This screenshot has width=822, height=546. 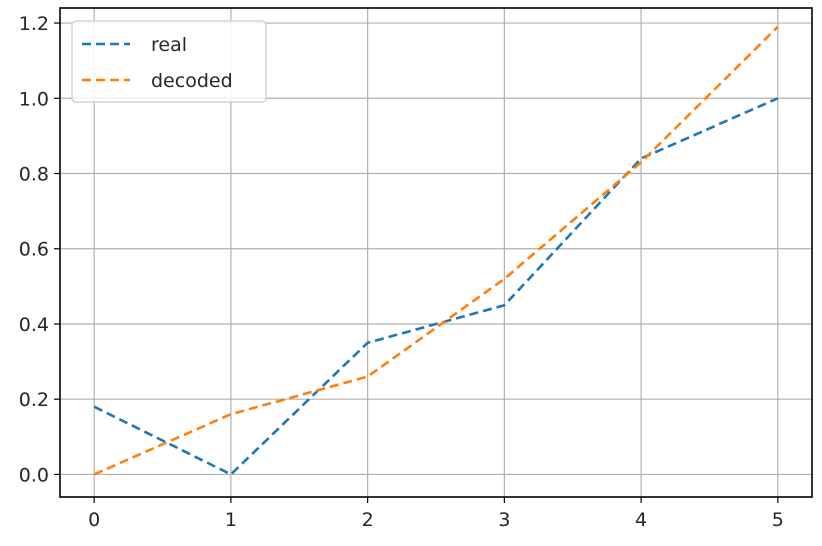 I want to click on x-axis-ticks: 0 1 2 3 4 5, so click(x=436, y=514).